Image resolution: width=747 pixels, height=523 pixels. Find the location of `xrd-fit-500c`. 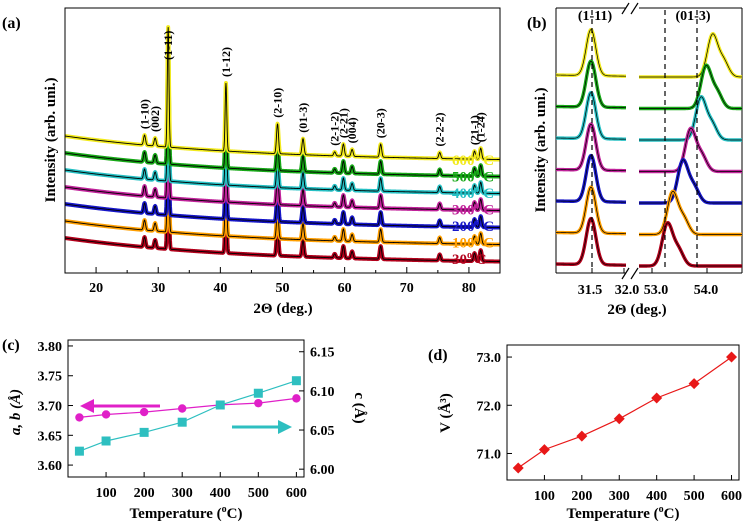

xrd-fit-500c is located at coordinates (282, 110).